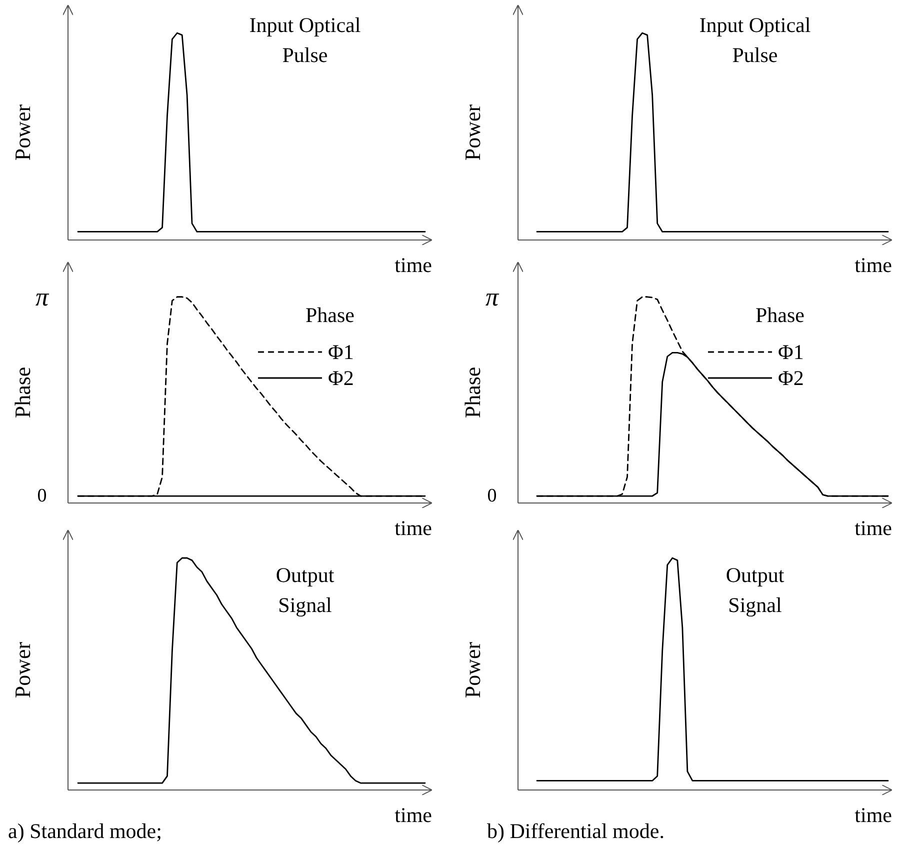 The height and width of the screenshot is (850, 905). I want to click on text: b) Differential mode., so click(575, 831).